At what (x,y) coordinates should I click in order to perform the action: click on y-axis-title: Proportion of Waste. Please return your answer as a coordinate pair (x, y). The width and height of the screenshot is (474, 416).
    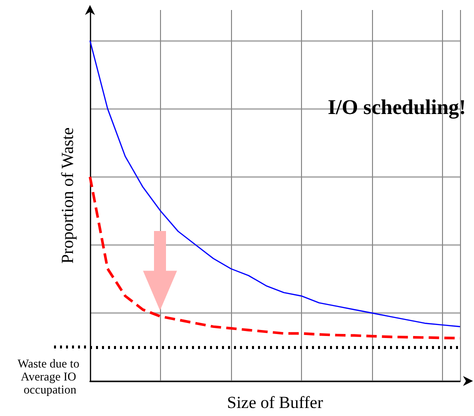
    Looking at the image, I should click on (67, 195).